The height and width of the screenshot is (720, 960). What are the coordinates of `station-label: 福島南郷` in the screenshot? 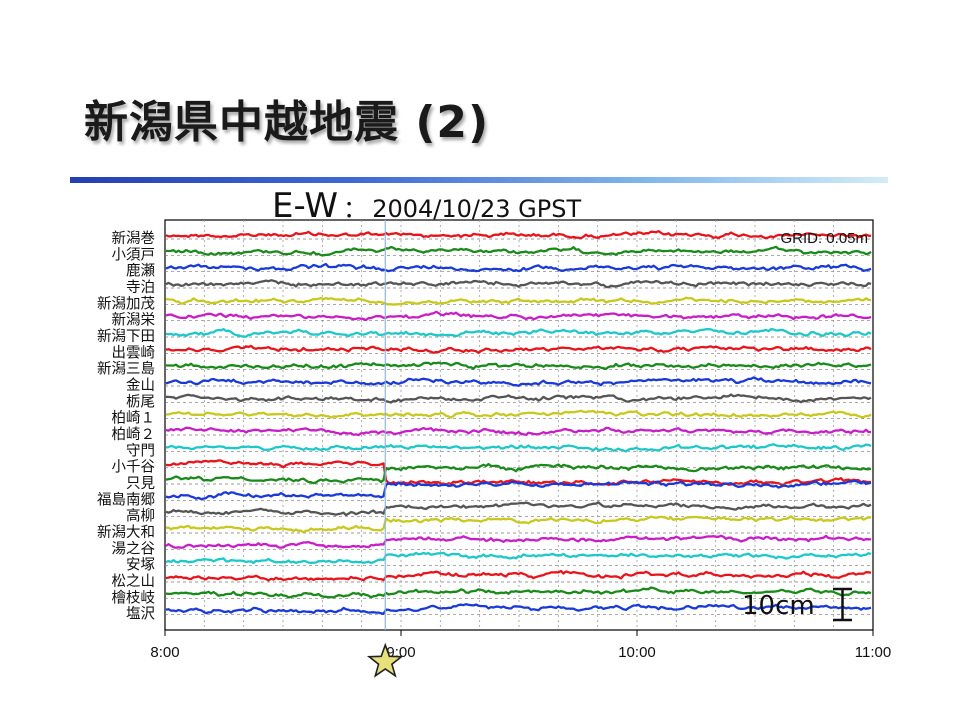 It's located at (126, 499).